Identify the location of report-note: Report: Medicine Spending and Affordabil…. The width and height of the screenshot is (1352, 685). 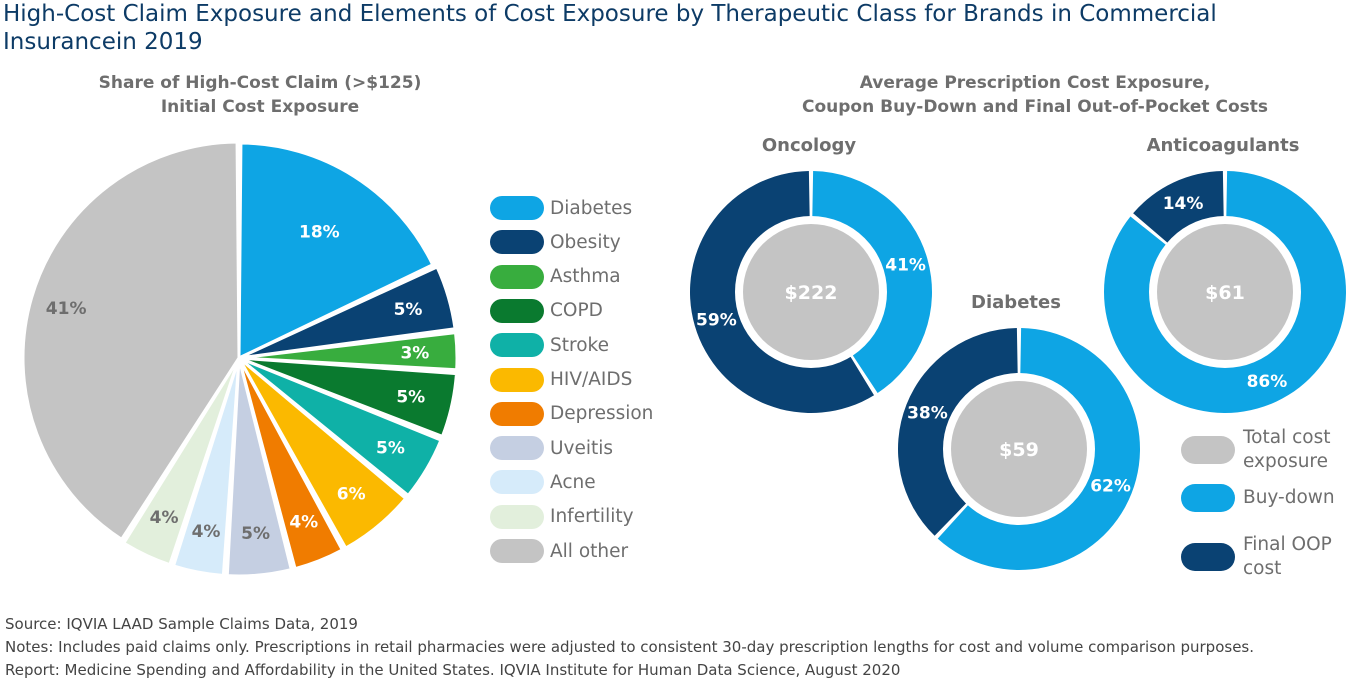
(453, 670).